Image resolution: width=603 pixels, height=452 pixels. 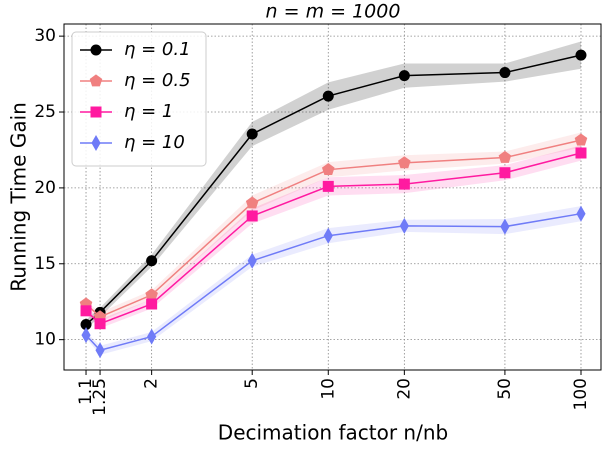 I want to click on y-tick-label: 20, so click(x=45, y=188).